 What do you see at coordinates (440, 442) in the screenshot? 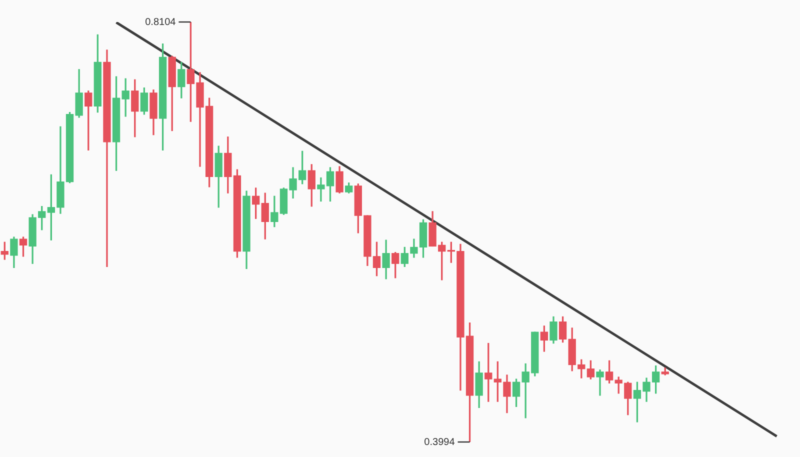
I see `annotation: 0.3994` at bounding box center [440, 442].